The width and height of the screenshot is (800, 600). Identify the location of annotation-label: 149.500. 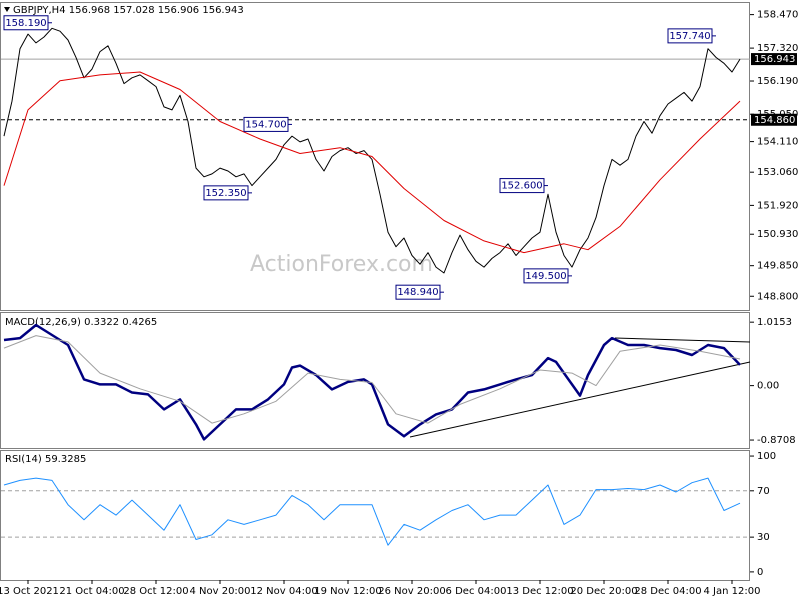
(545, 276).